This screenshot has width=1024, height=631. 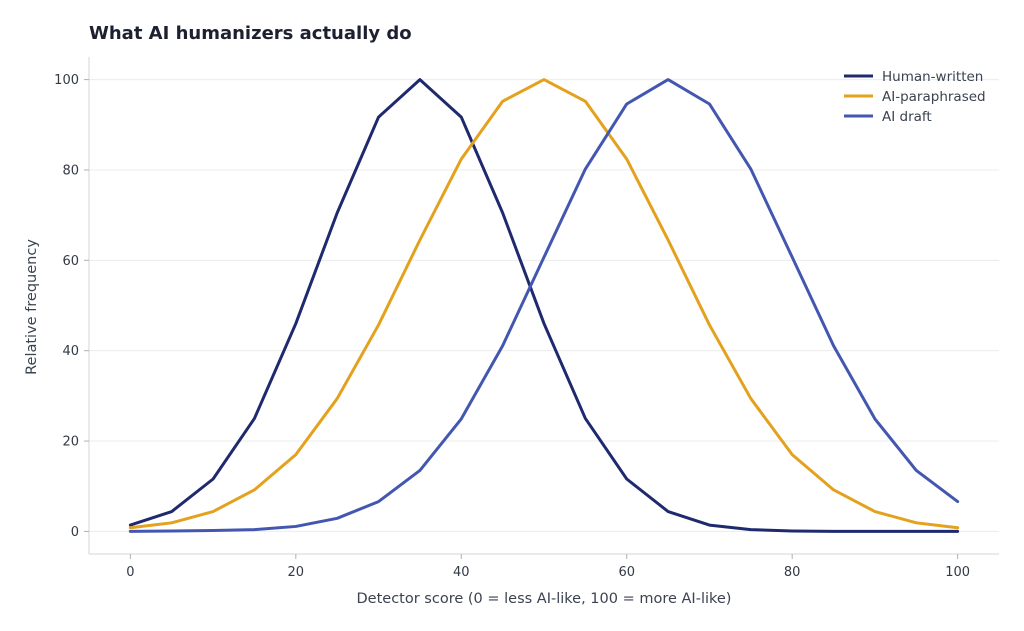 What do you see at coordinates (907, 117) in the screenshot?
I see `legend-label-ai-draft: AI draft` at bounding box center [907, 117].